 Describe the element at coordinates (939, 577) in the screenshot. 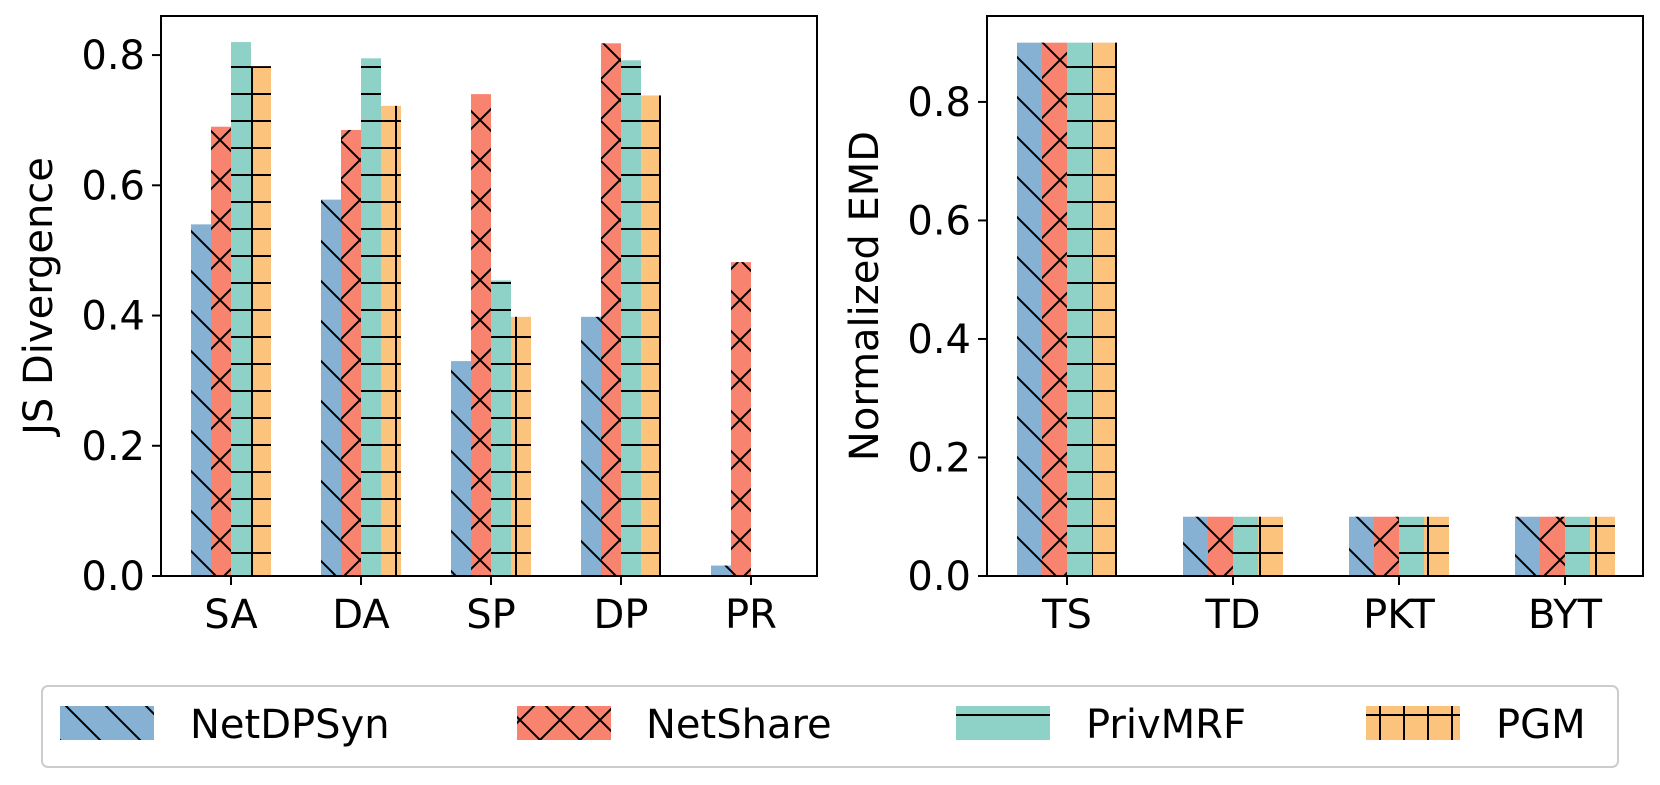

I see `normalized-emd-y-tick-label-0: 0.0` at that location.